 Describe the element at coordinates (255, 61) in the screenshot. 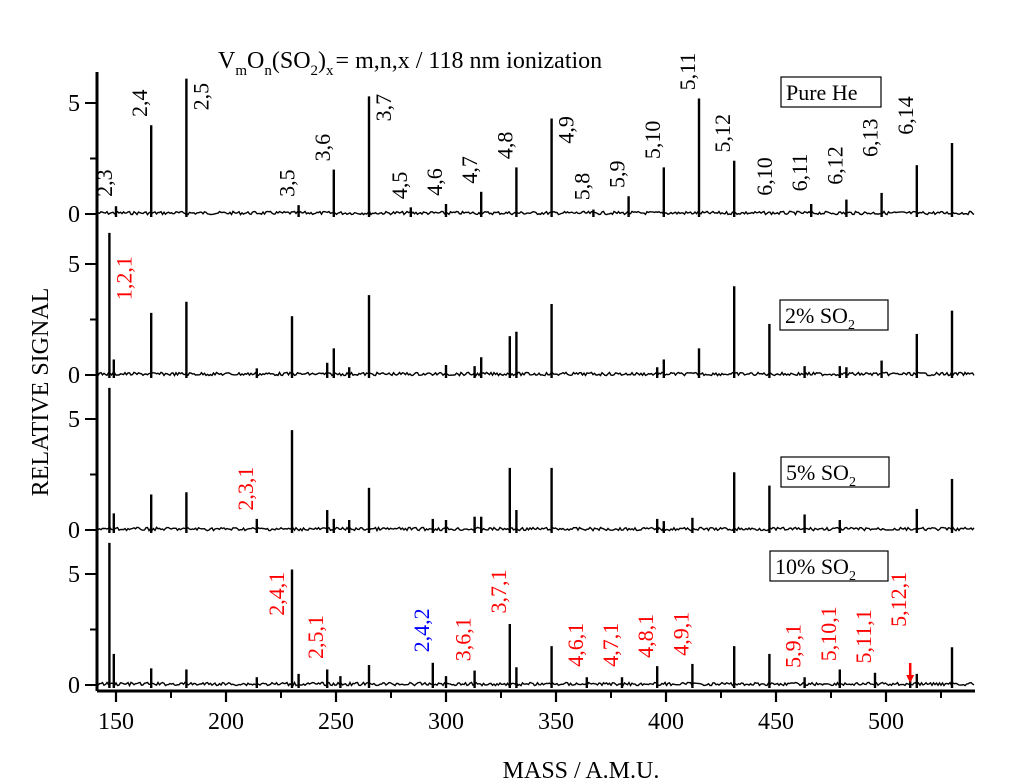

I see `title-O: O` at that location.